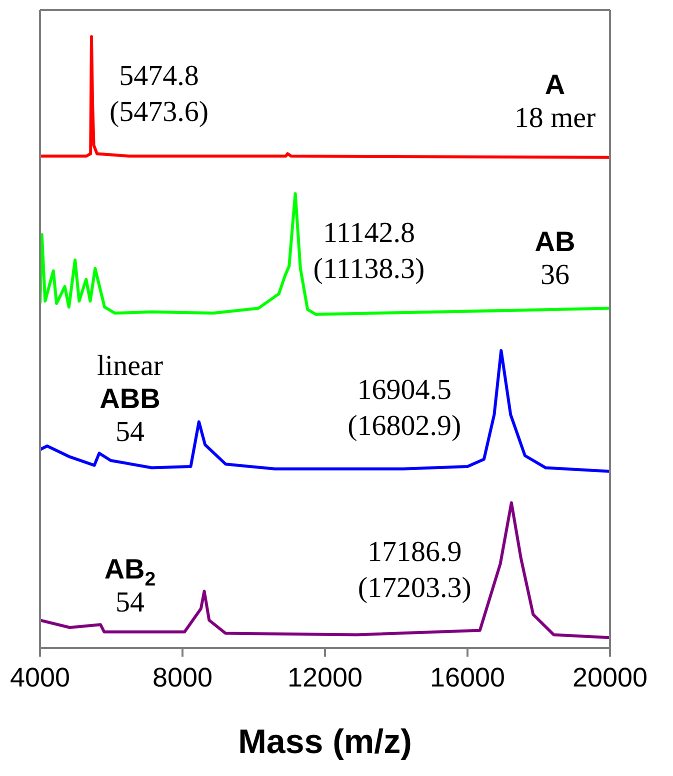 The height and width of the screenshot is (776, 673). What do you see at coordinates (468, 677) in the screenshot?
I see `x-tick-label: 16000` at bounding box center [468, 677].